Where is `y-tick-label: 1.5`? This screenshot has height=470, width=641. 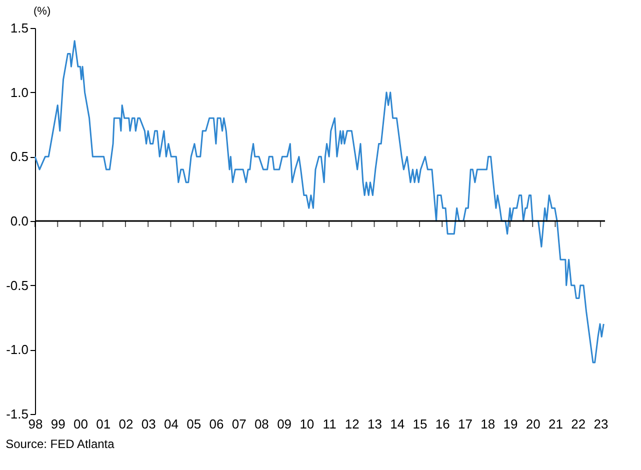
y-tick-label: 1.5 is located at coordinates (19, 28).